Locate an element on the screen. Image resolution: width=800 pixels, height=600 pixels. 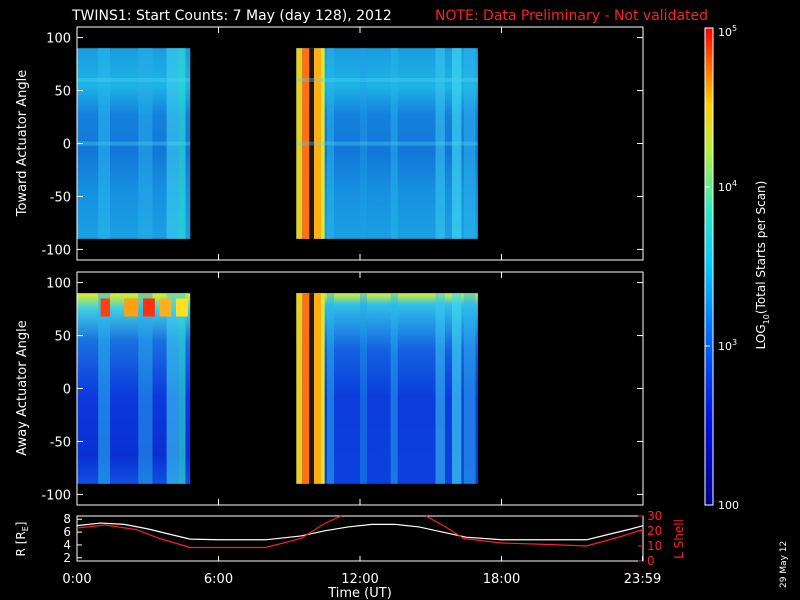
orbit-series is located at coordinates (360, 532).